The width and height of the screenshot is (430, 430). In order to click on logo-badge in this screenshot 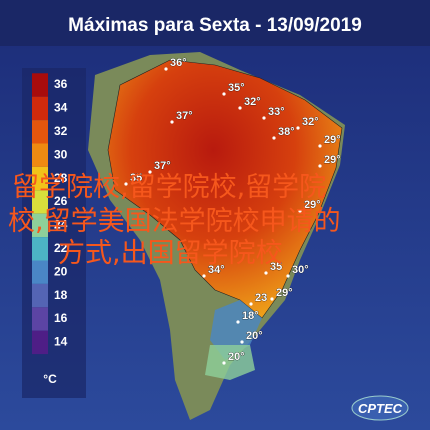, I will do `click(380, 408)`.